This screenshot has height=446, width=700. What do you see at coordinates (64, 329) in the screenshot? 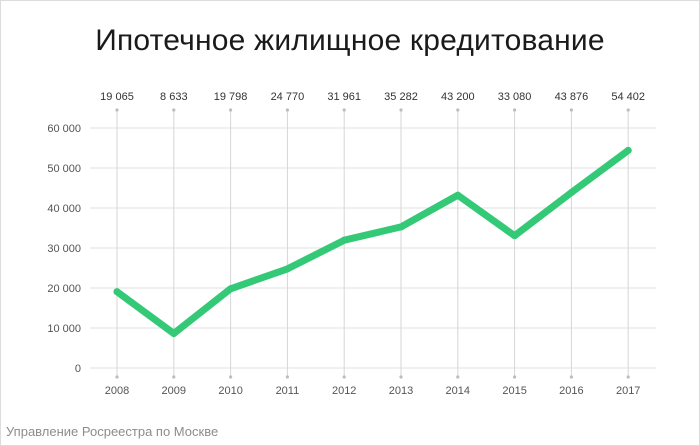
I see `y-tick-label: 10 000` at bounding box center [64, 329].